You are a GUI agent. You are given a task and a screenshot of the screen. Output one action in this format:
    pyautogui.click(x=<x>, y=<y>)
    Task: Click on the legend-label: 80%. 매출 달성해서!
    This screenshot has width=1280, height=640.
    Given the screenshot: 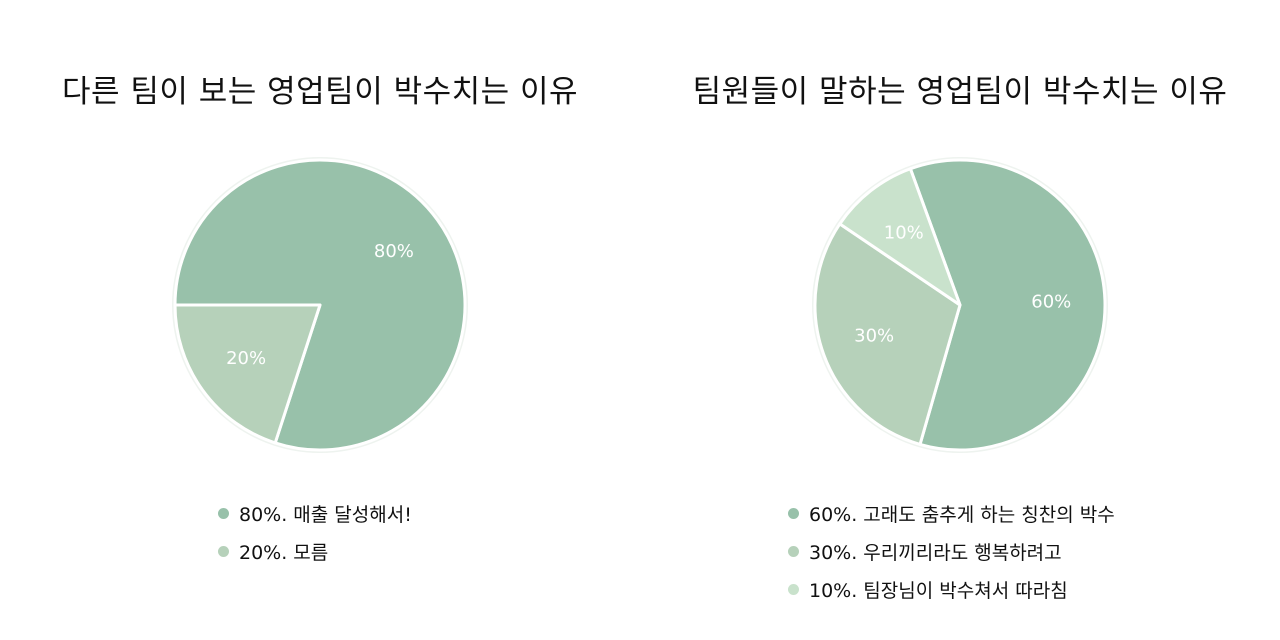 What is the action you would take?
    pyautogui.click(x=325, y=514)
    